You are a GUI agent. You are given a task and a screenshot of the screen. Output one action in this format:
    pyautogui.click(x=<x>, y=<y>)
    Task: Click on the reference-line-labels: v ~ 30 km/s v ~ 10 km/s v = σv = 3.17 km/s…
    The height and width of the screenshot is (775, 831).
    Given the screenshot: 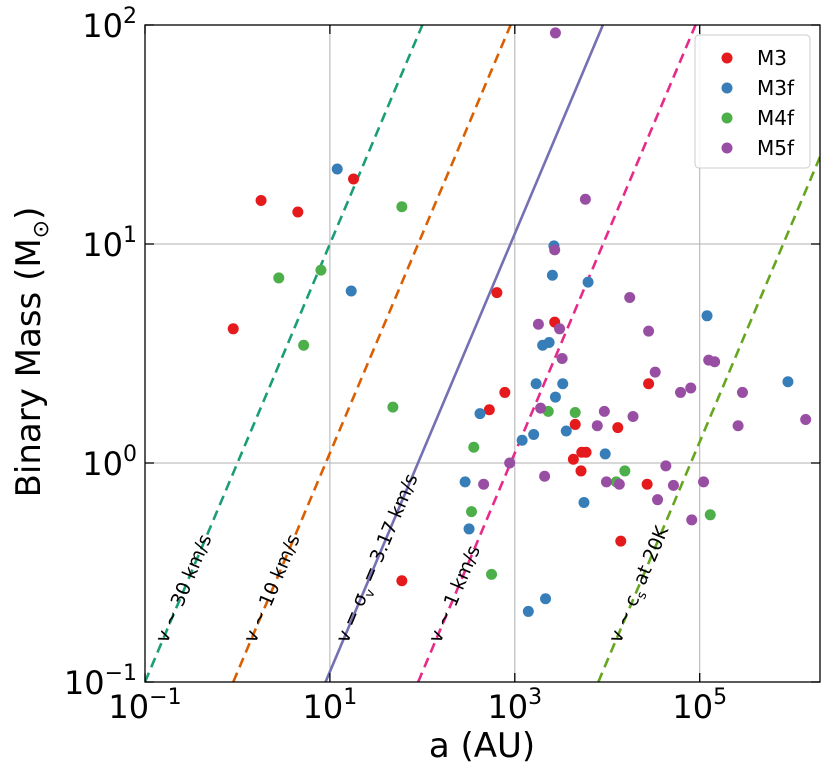 What is the action you would take?
    pyautogui.click(x=412, y=558)
    